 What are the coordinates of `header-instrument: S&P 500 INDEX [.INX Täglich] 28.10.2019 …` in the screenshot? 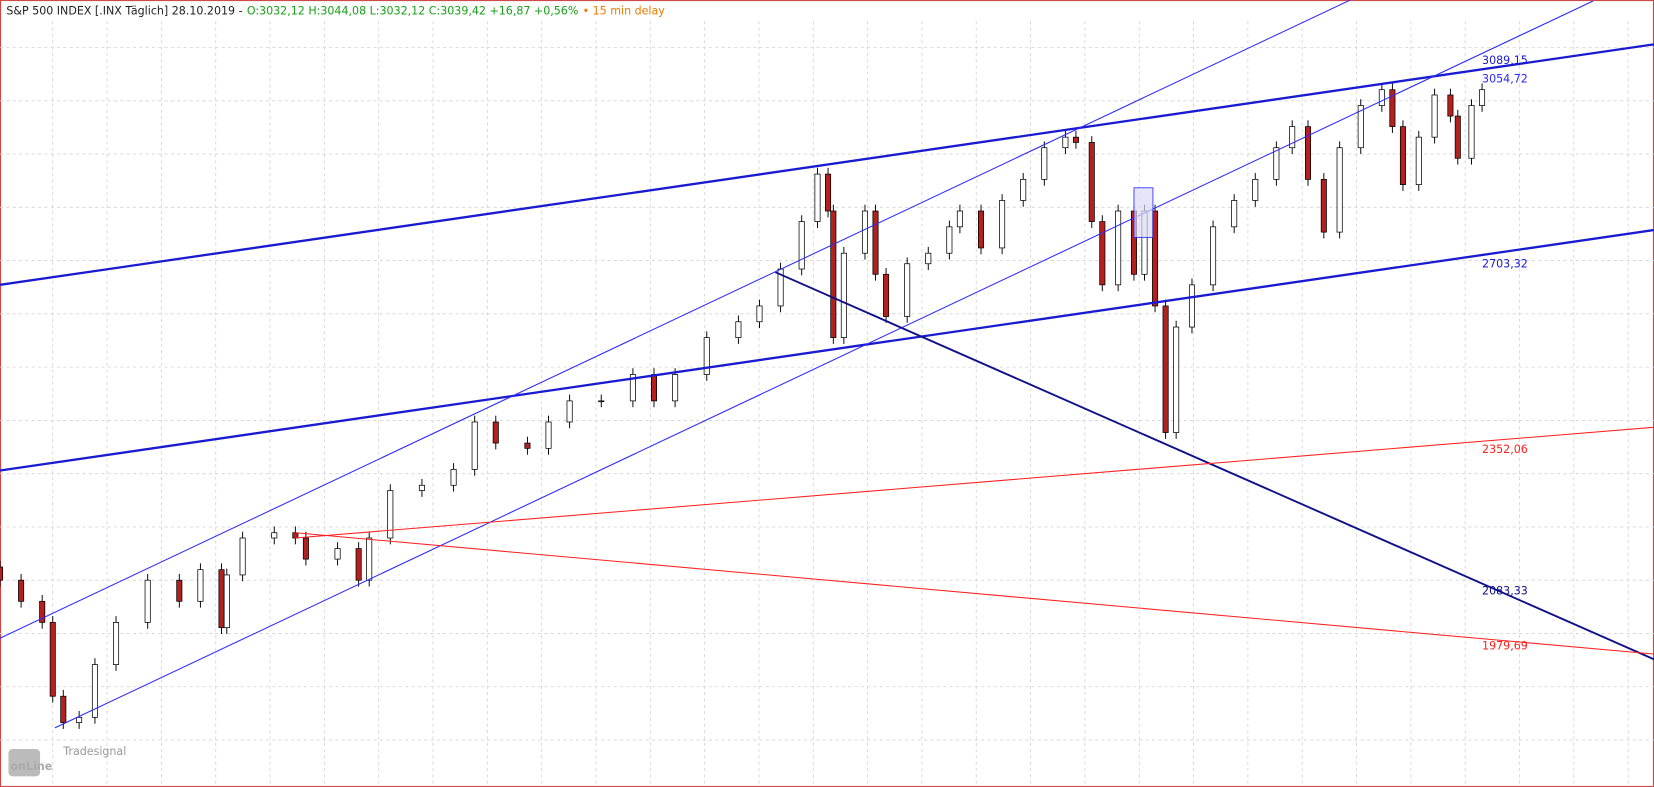 It's located at (124, 11).